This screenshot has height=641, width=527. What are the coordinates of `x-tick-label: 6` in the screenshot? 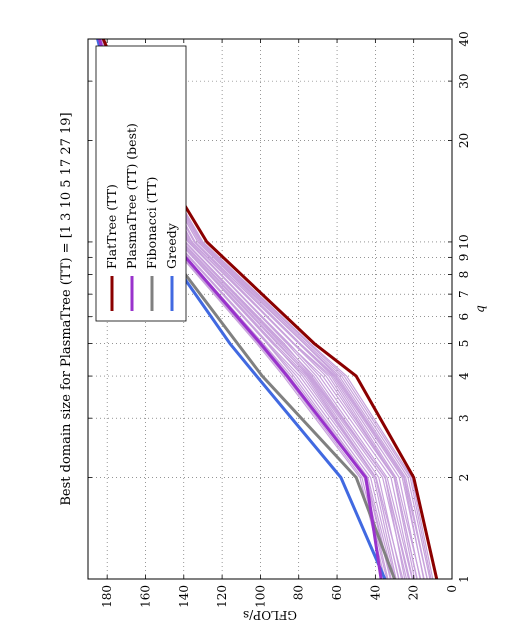 It's located at (464, 317).